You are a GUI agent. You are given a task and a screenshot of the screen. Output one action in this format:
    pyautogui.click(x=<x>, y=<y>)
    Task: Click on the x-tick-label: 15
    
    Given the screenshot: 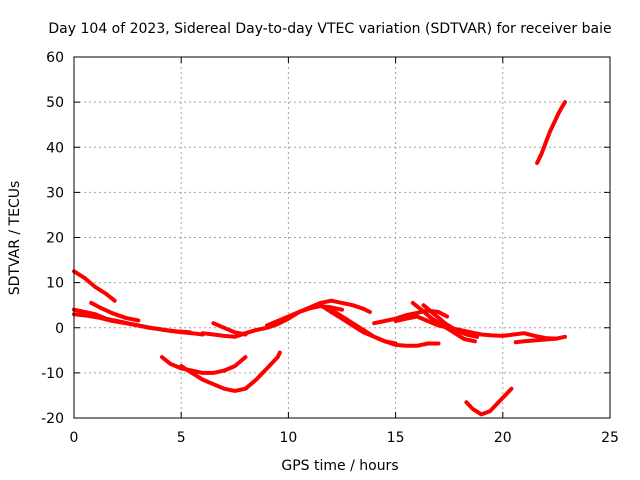 What is the action you would take?
    pyautogui.click(x=396, y=438)
    